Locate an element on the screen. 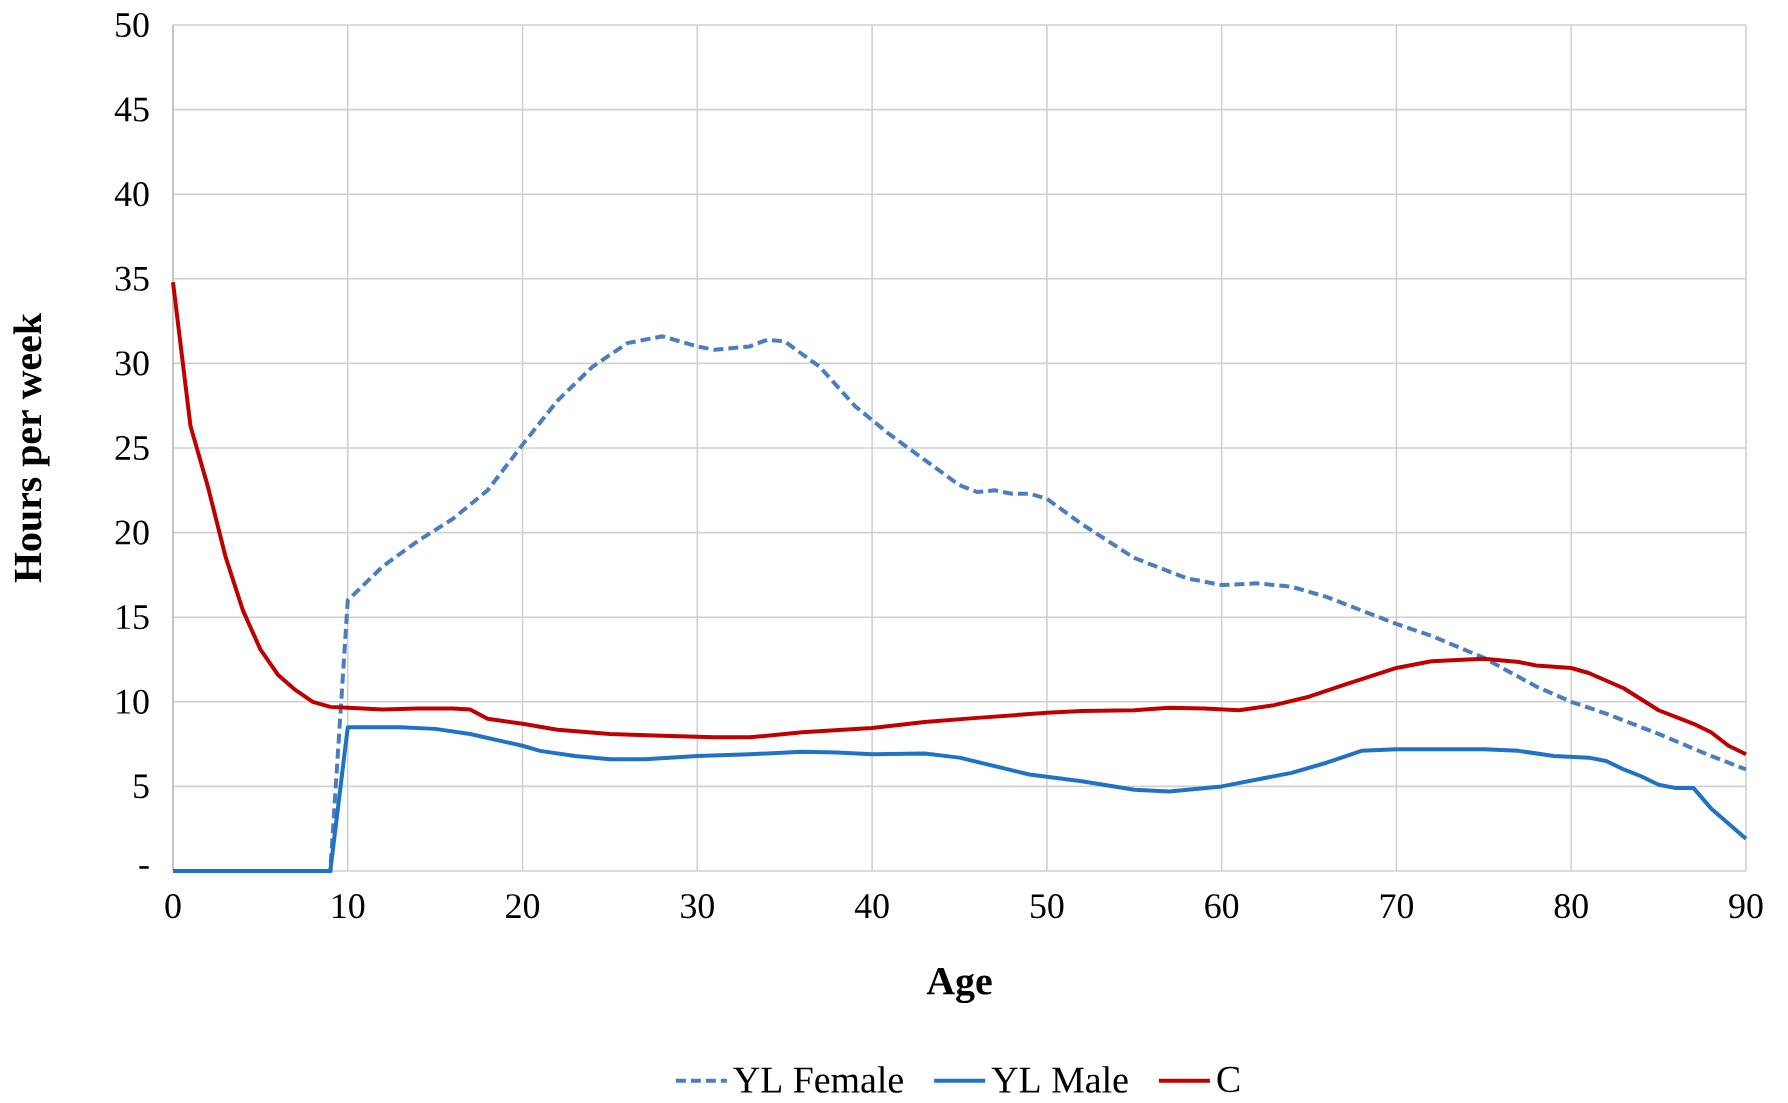 The image size is (1788, 1103). x-tick-label: 0 is located at coordinates (173, 906).